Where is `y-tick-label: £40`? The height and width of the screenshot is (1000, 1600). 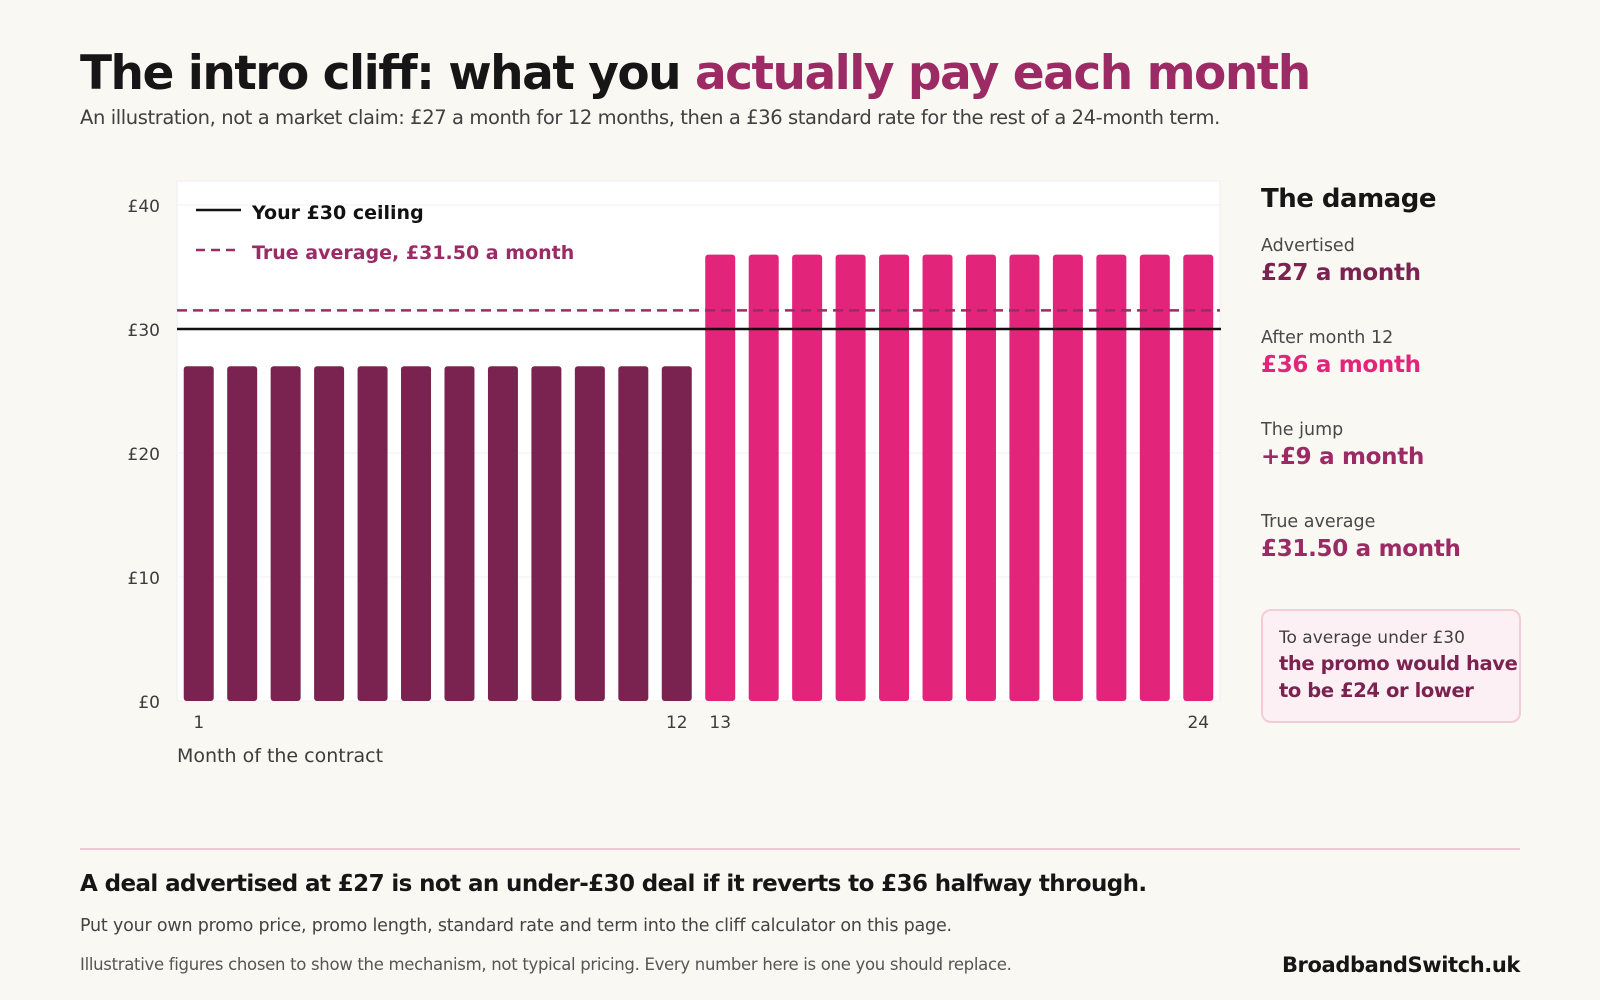 y-tick-label: £40 is located at coordinates (144, 207).